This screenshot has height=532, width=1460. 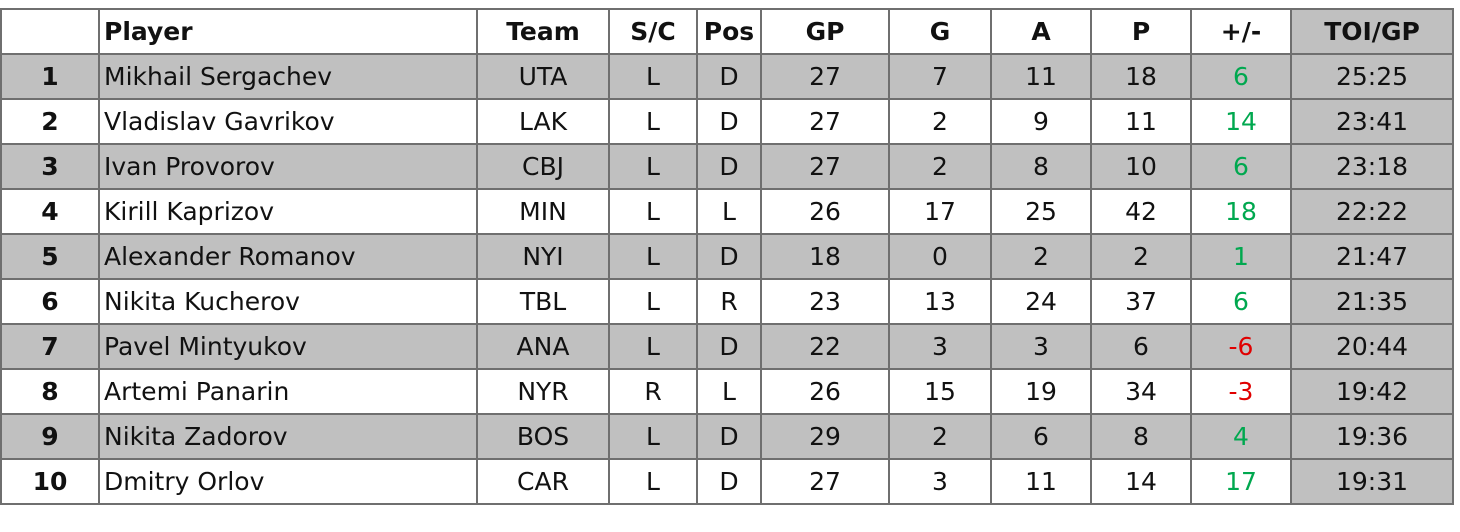 I want to click on table-cell: 19:42, so click(x=1372, y=391).